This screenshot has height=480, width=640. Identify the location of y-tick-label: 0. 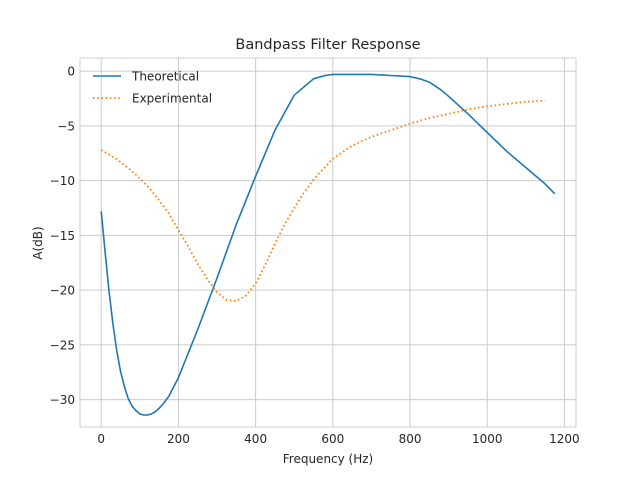
(71, 72).